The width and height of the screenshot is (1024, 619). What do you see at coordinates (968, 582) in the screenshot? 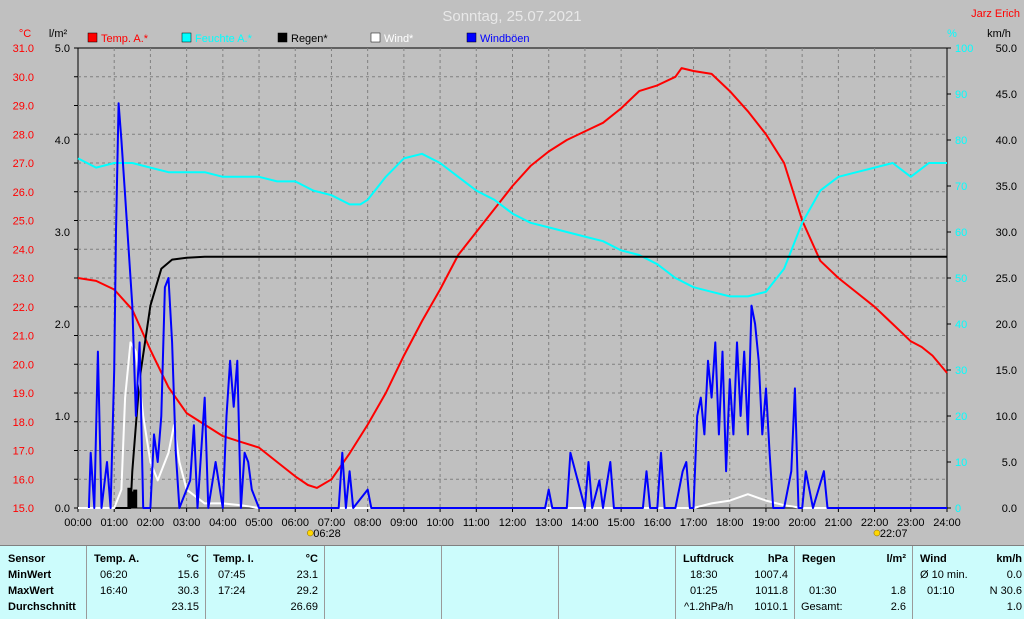
I see `wind-column: Wind km/h Ø 10 min. 0.0 01:10 N 30.6 1.0` at bounding box center [968, 582].